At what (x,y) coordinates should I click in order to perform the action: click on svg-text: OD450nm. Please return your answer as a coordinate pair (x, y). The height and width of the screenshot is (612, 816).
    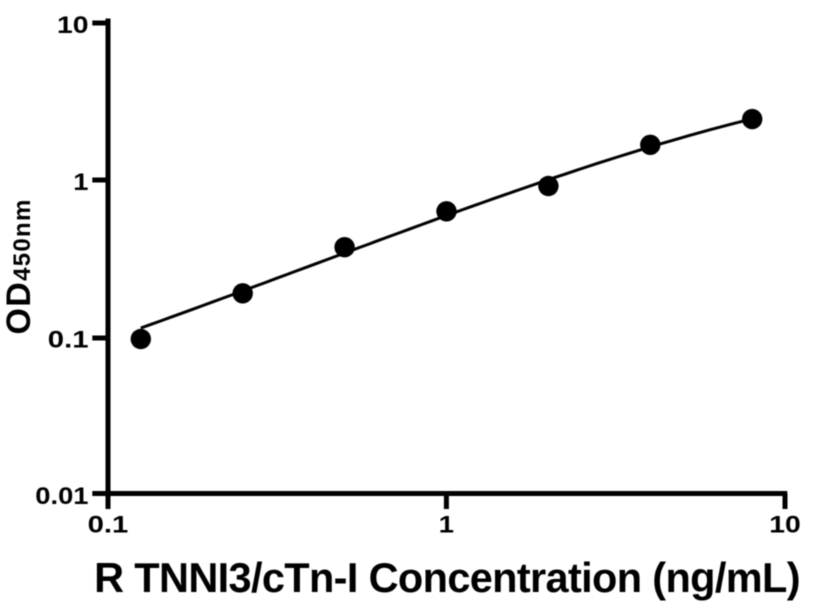
    Looking at the image, I should click on (19, 266).